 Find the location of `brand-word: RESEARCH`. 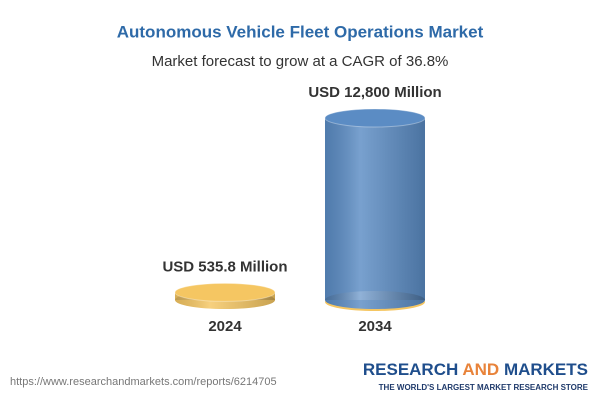

brand-word: RESEARCH is located at coordinates (410, 369).